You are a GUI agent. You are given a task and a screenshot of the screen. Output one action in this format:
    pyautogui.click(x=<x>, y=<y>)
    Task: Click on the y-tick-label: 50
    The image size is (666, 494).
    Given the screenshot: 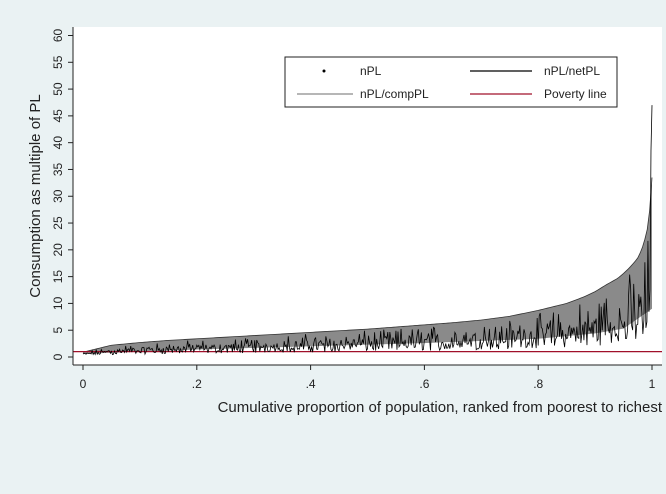 What is the action you would take?
    pyautogui.click(x=58, y=89)
    